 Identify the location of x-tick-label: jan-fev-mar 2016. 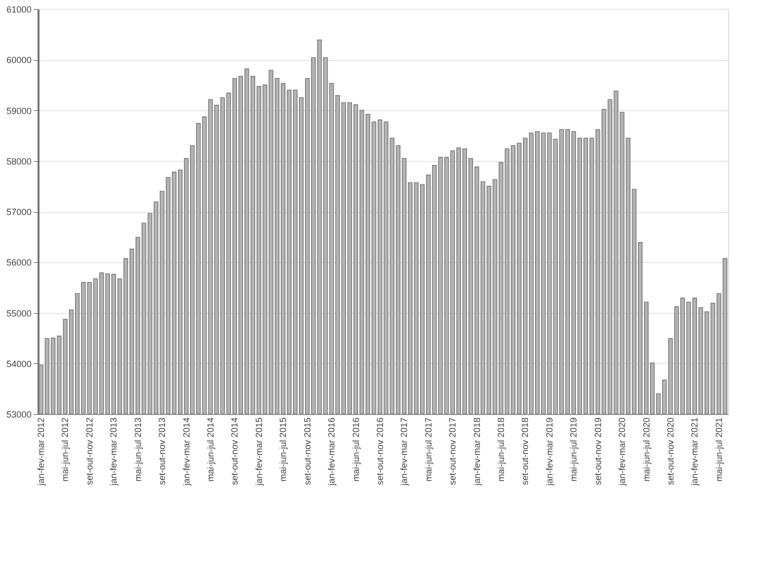
(331, 452).